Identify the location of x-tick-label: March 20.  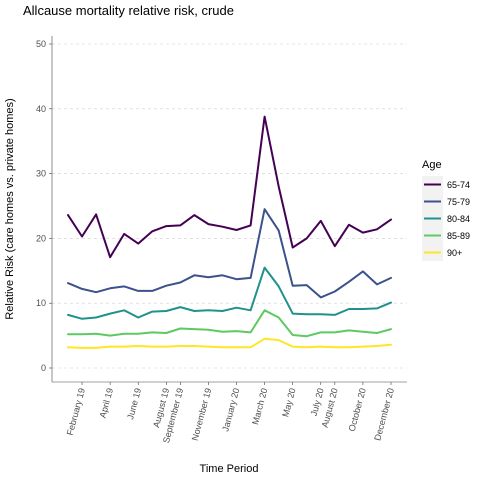
(259, 406).